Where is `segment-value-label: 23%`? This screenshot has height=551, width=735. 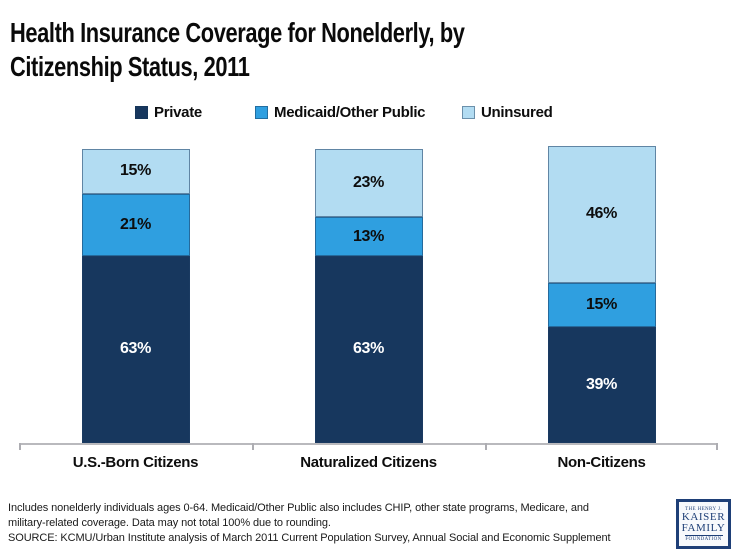 segment-value-label: 23% is located at coordinates (368, 183).